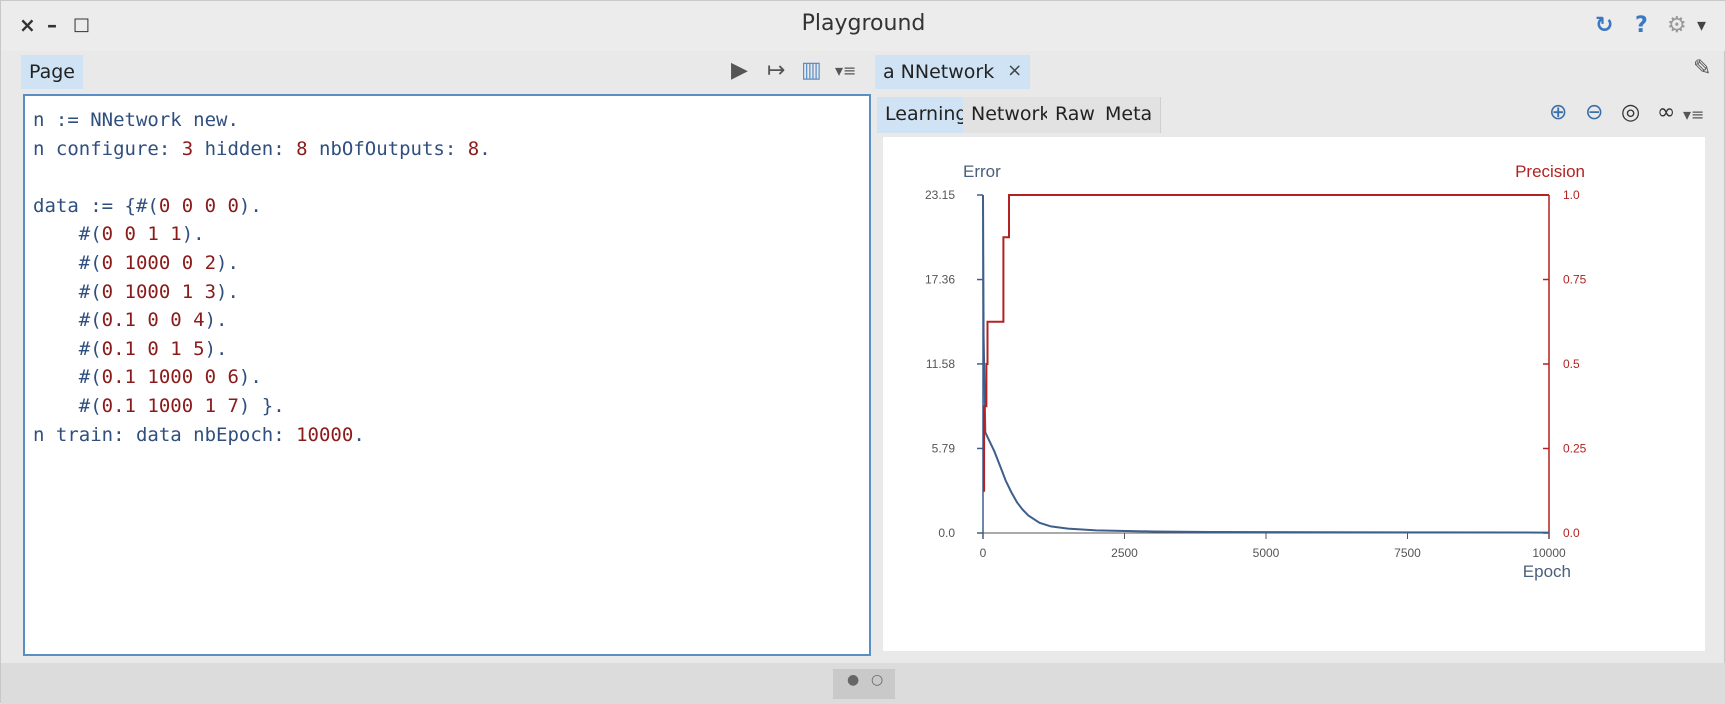 This screenshot has height=704, width=1725. I want to click on close-tab-icon: ×, so click(1015, 70).